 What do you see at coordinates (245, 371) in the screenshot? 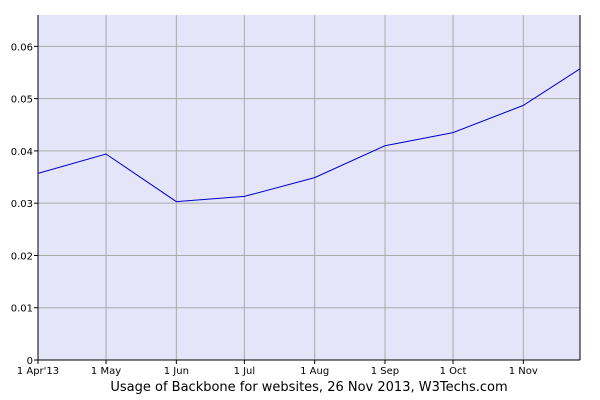
I see `x-tick-label: 1 Jul` at bounding box center [245, 371].